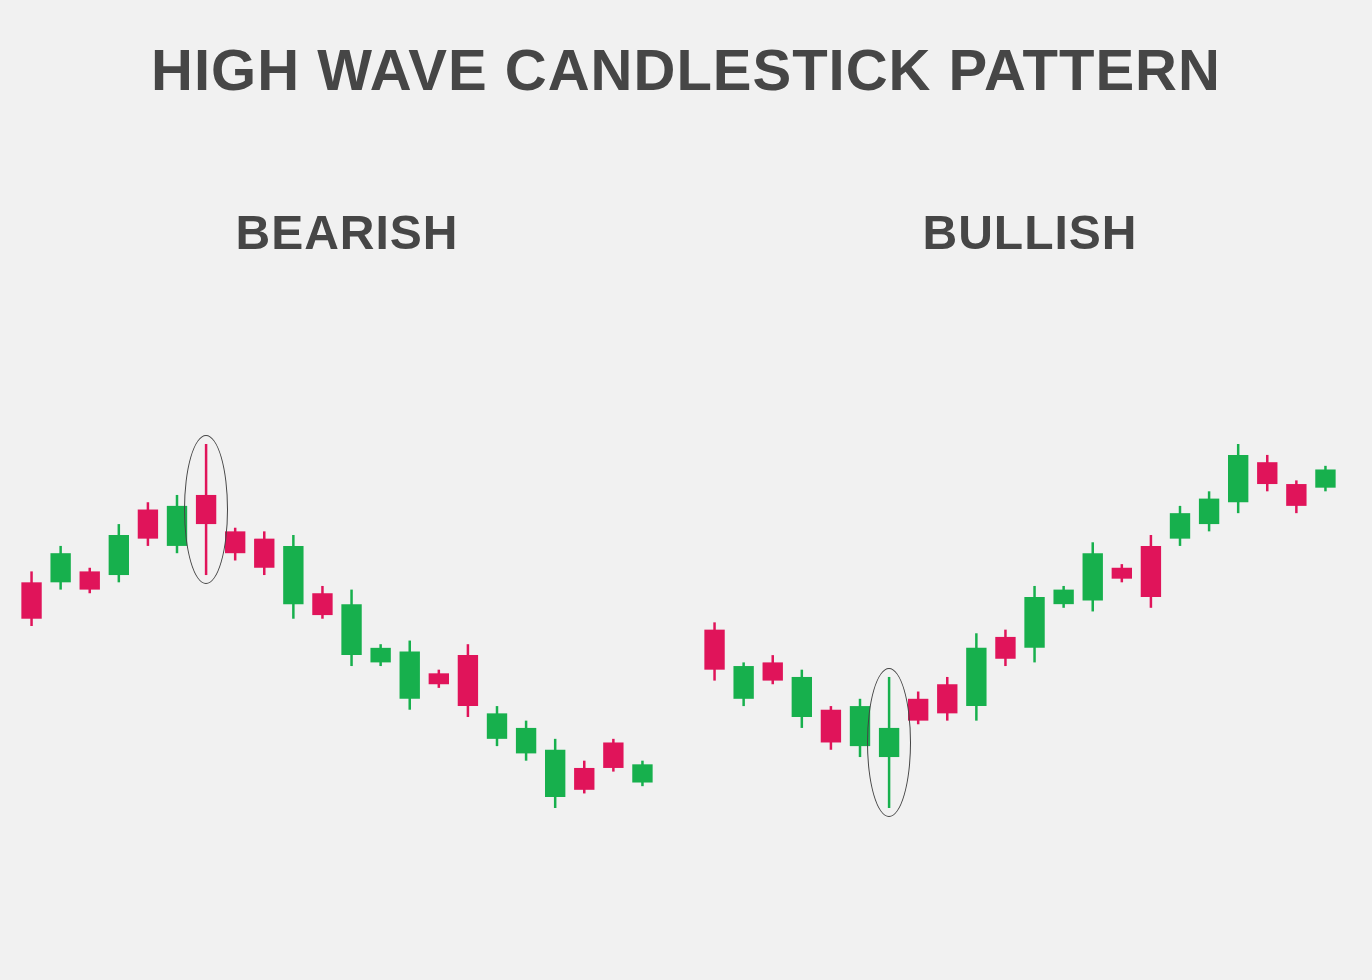 The height and width of the screenshot is (980, 1372). What do you see at coordinates (686, 69) in the screenshot?
I see `chart-title: HIGH WAVE CANDLESTICK PATTERN` at bounding box center [686, 69].